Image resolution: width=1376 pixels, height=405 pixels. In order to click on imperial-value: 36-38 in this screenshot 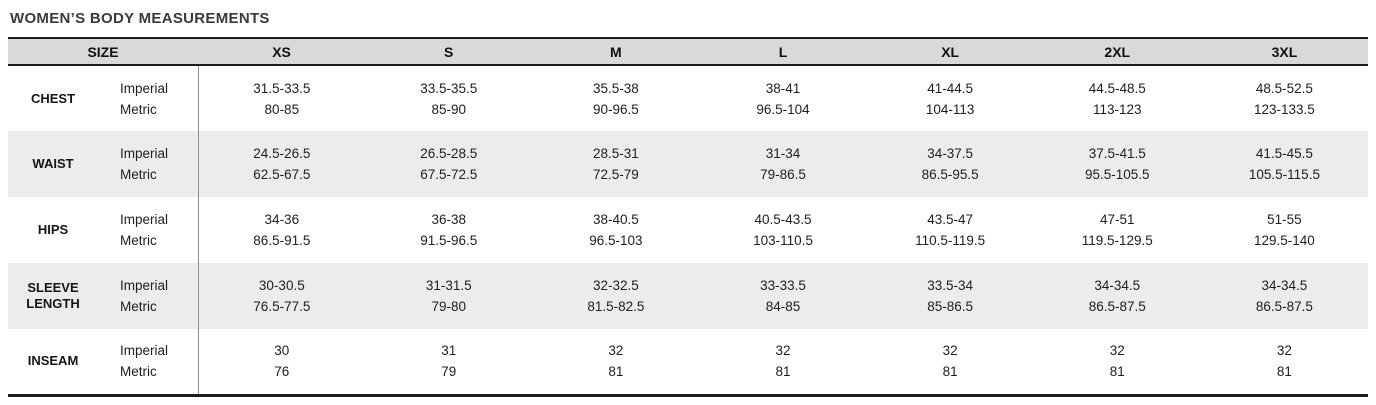, I will do `click(448, 219)`.